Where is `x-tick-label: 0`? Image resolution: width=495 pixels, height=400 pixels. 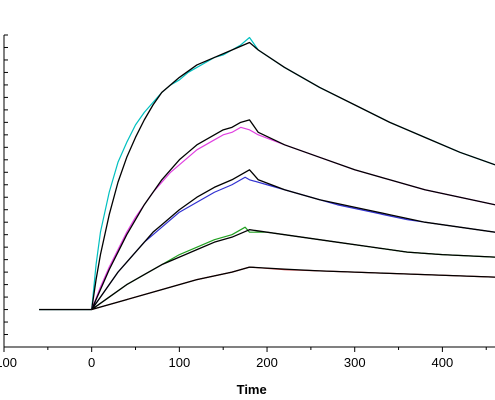 x-tick-label: 0 is located at coordinates (91, 362).